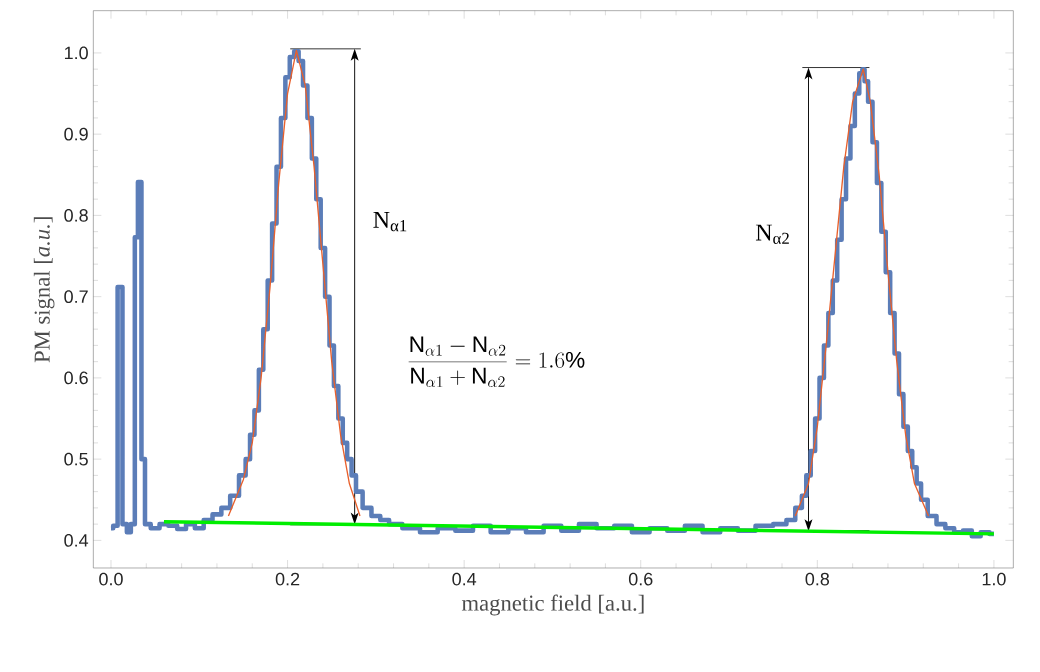 The width and height of the screenshot is (1040, 672). What do you see at coordinates (772, 234) in the screenshot?
I see `annotation: N$_{α2}$` at bounding box center [772, 234].